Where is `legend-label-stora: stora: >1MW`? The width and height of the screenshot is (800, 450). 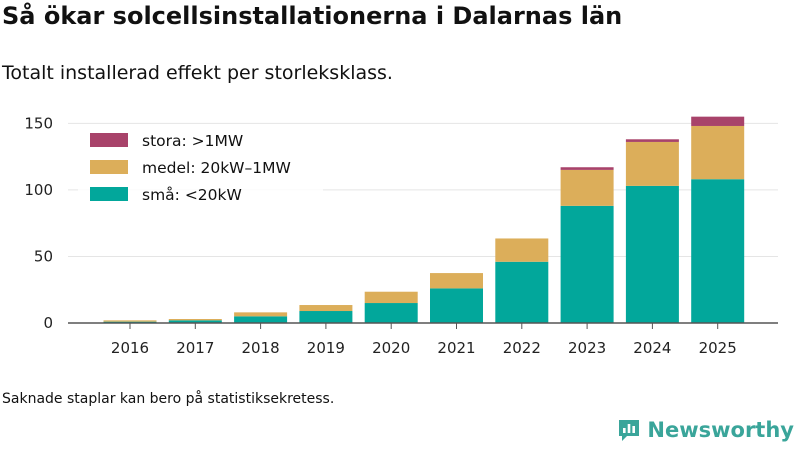
legend-label-stora: stora: >1MW is located at coordinates (192, 141).